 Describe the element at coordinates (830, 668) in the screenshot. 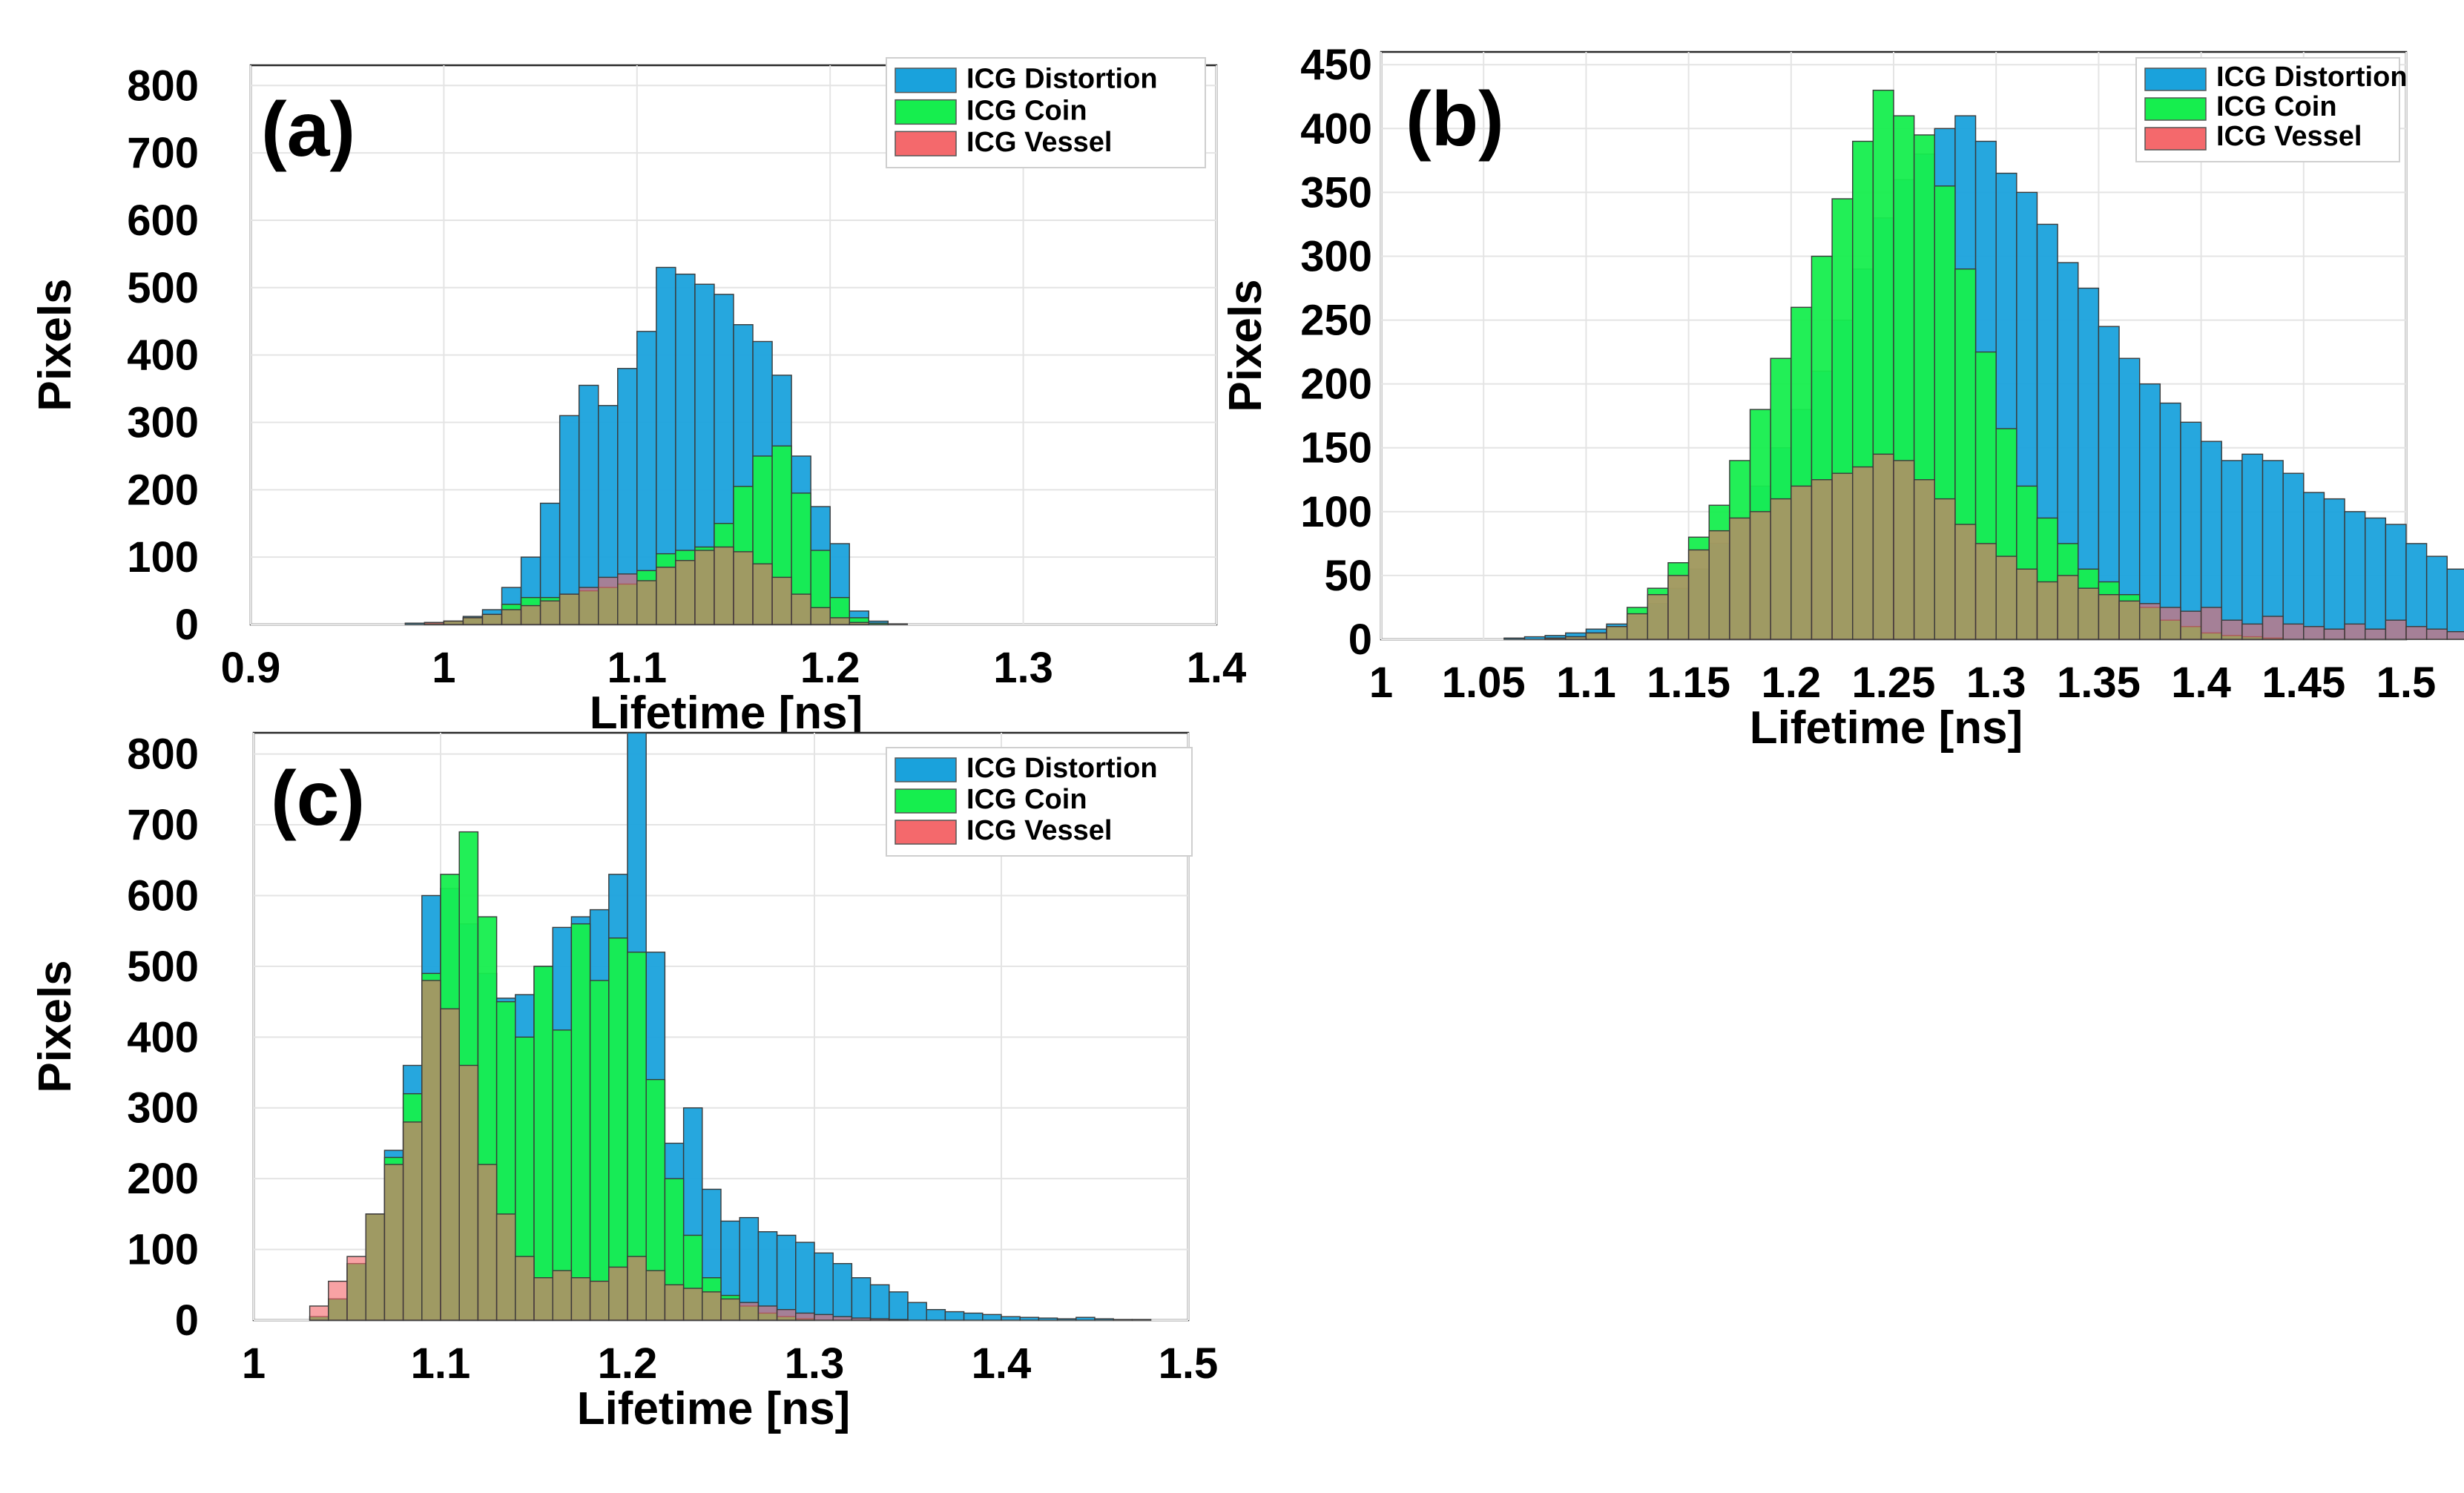

I see `x-tick-label: 1.2` at that location.